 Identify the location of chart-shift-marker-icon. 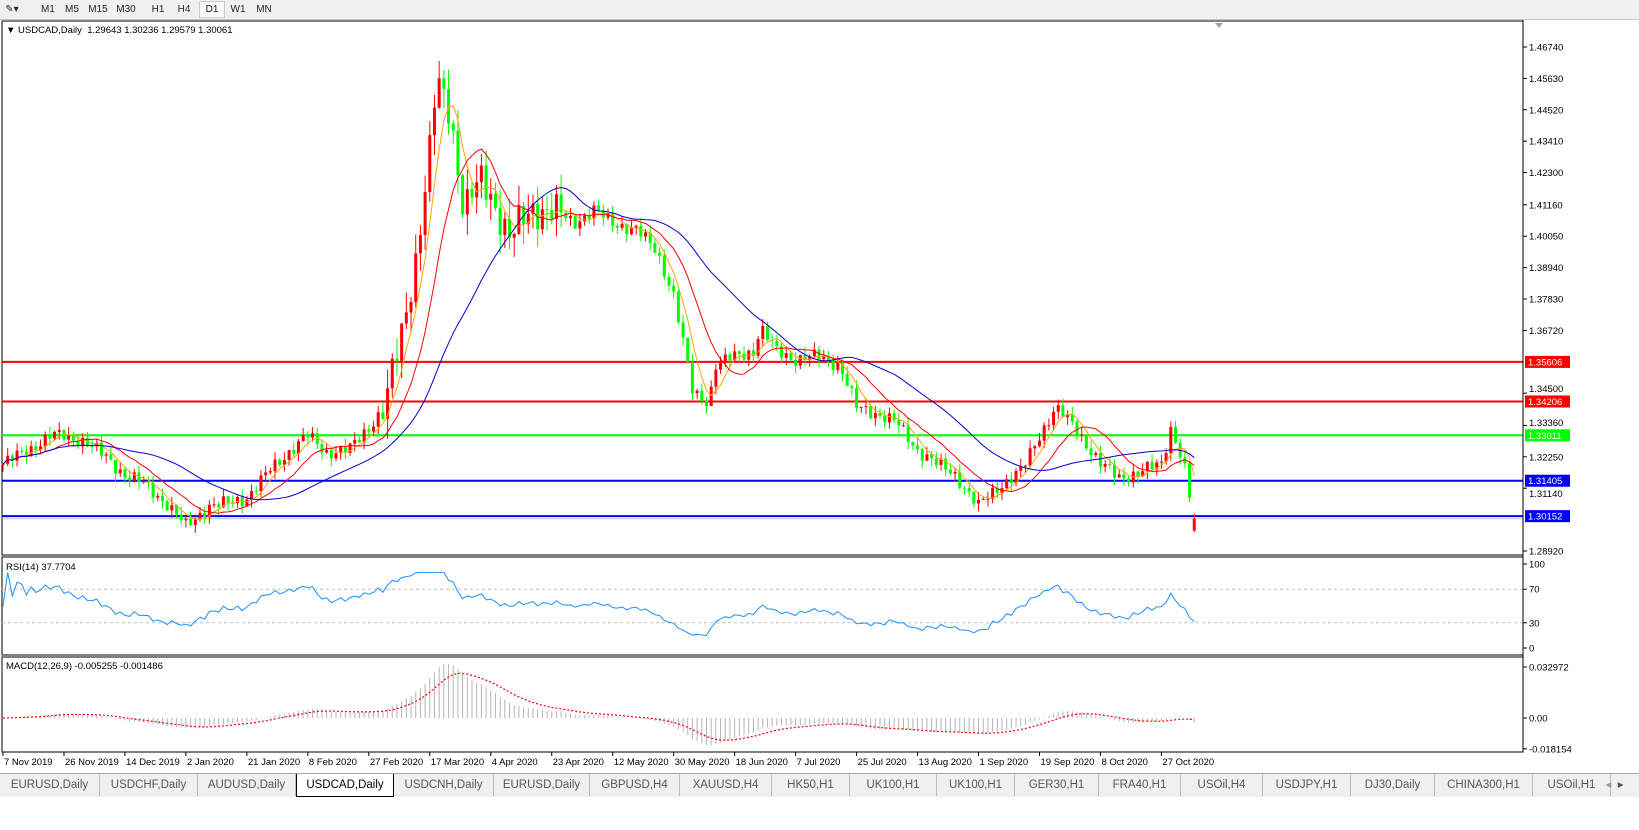
(1219, 25).